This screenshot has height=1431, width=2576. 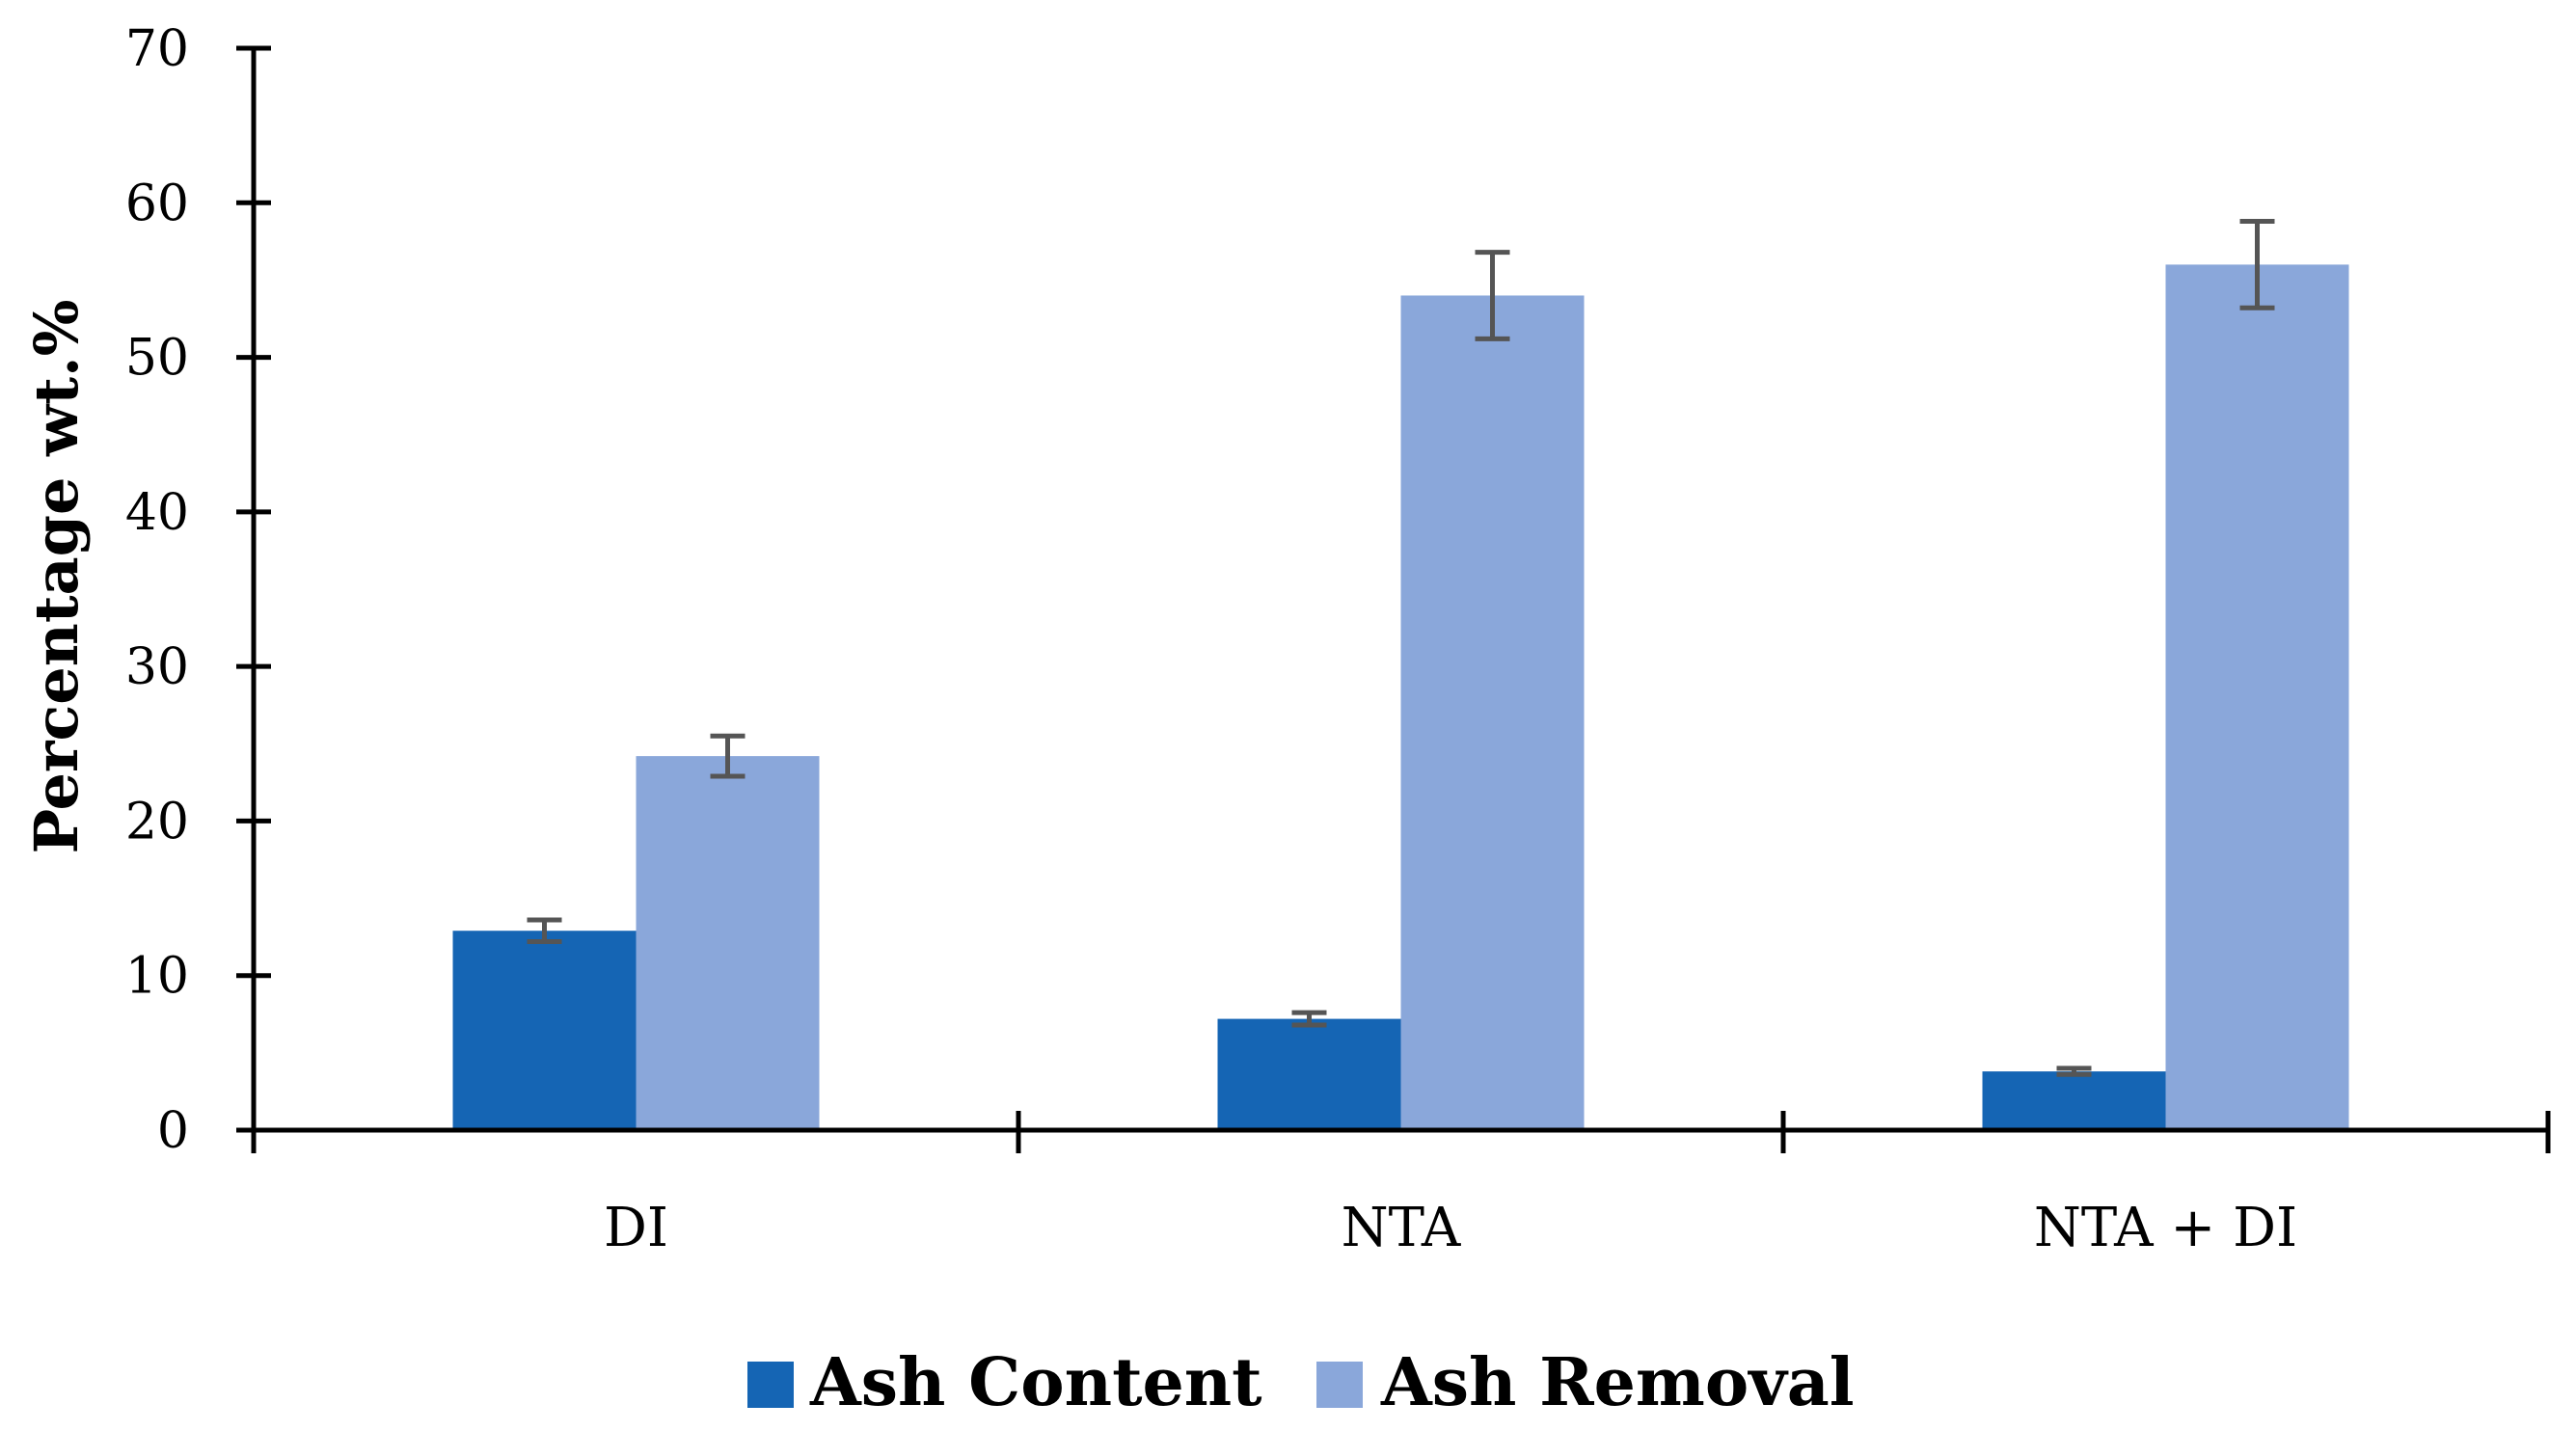 What do you see at coordinates (157, 49) in the screenshot?
I see `y-tick-label-70: 70` at bounding box center [157, 49].